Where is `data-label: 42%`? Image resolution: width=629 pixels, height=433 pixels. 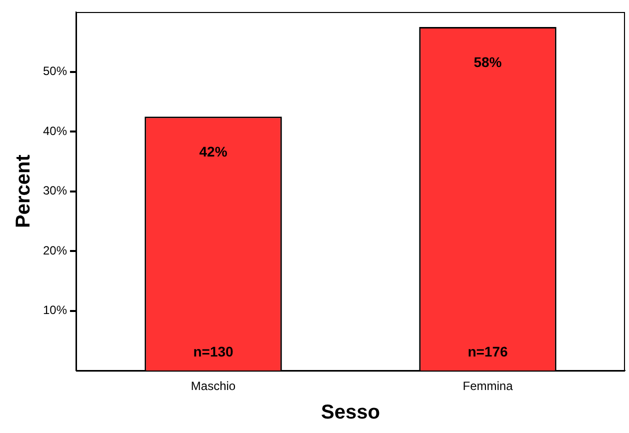 data-label: 42% is located at coordinates (213, 151).